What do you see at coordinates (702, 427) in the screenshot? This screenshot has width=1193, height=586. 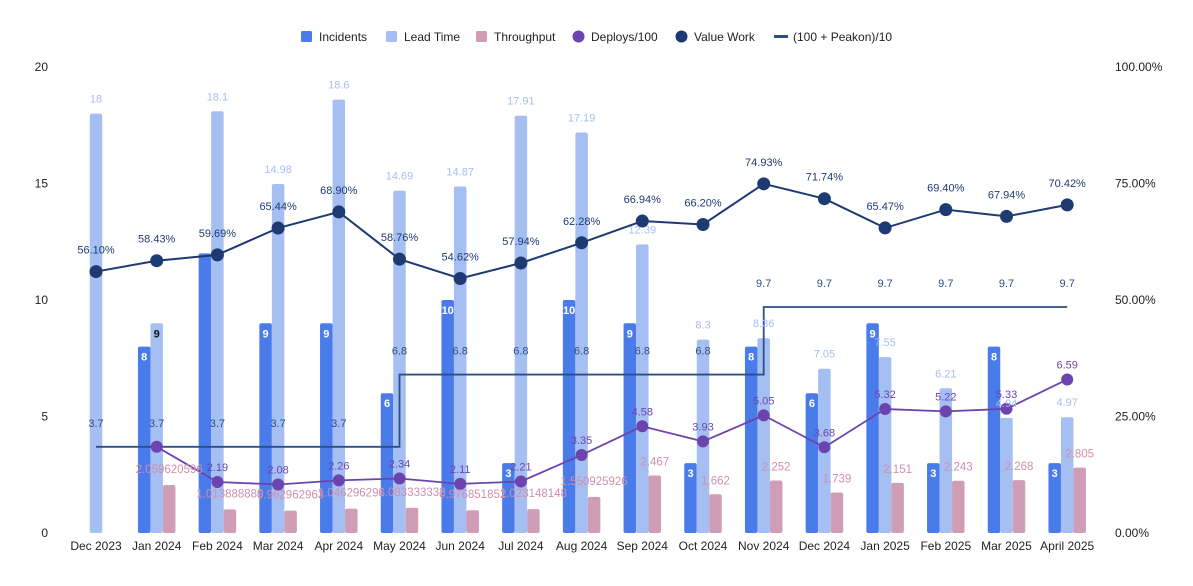 I see `deploys-data-label: 3.93` at bounding box center [702, 427].